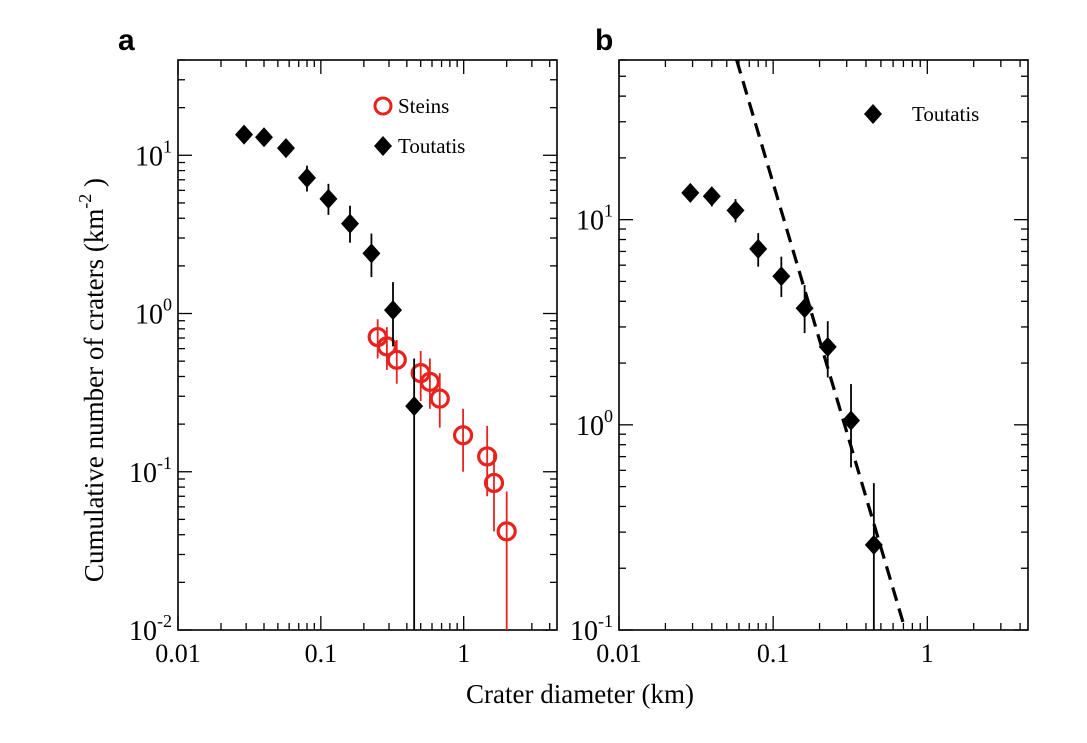  What do you see at coordinates (604, 40) in the screenshot?
I see `panel-letter-b: b` at bounding box center [604, 40].